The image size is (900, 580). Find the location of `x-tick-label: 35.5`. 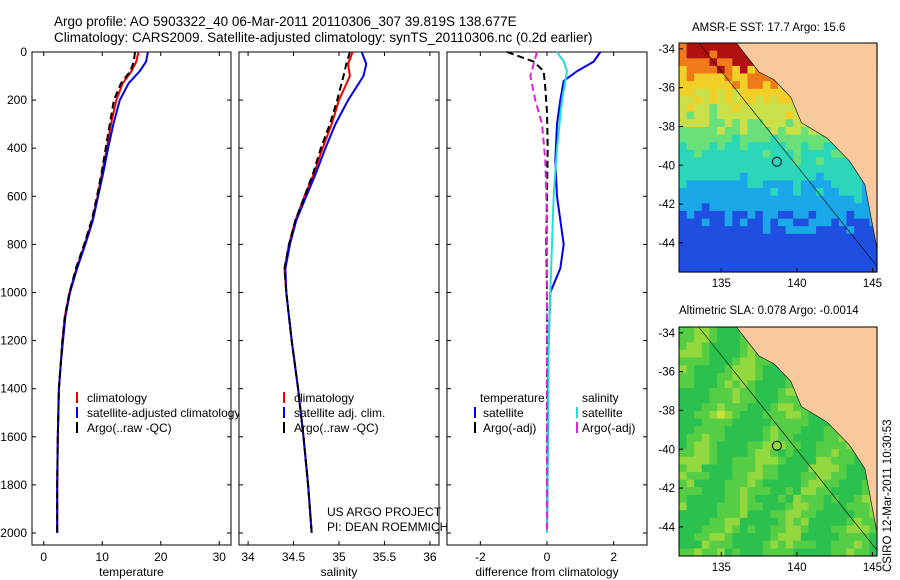

x-tick-label: 35.5 is located at coordinates (385, 557).